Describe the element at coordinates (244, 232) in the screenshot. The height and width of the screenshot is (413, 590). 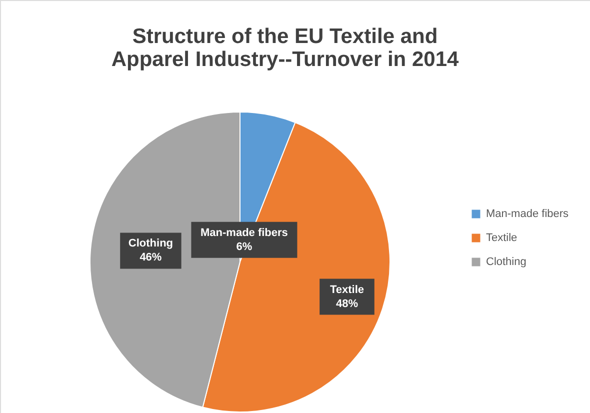
I see `slice-label: Man-made fibers` at that location.